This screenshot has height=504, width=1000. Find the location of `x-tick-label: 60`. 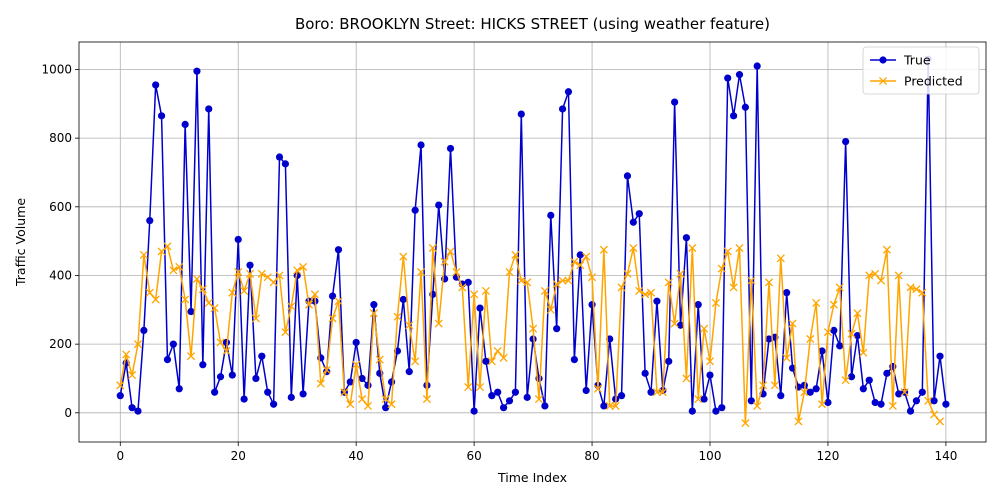

x-tick-label: 60 is located at coordinates (473, 456).